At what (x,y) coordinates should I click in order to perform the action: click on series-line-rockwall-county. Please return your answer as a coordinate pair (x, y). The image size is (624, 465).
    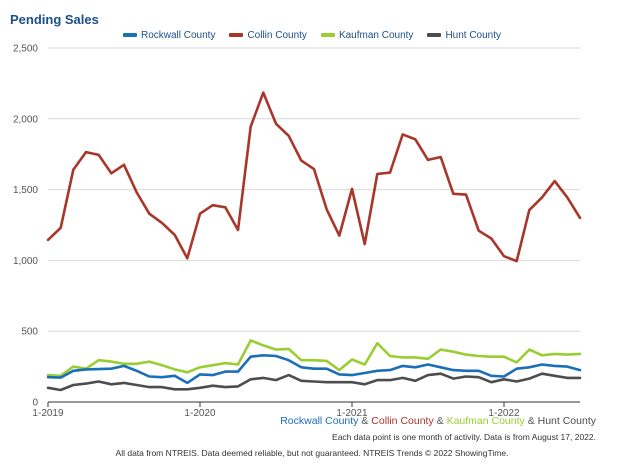
    Looking at the image, I should click on (314, 369).